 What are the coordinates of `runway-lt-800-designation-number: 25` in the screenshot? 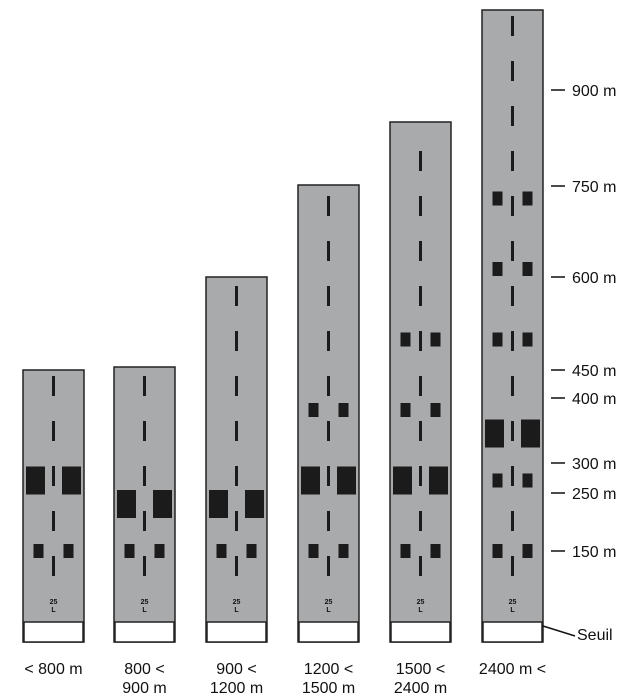 It's located at (54, 602).